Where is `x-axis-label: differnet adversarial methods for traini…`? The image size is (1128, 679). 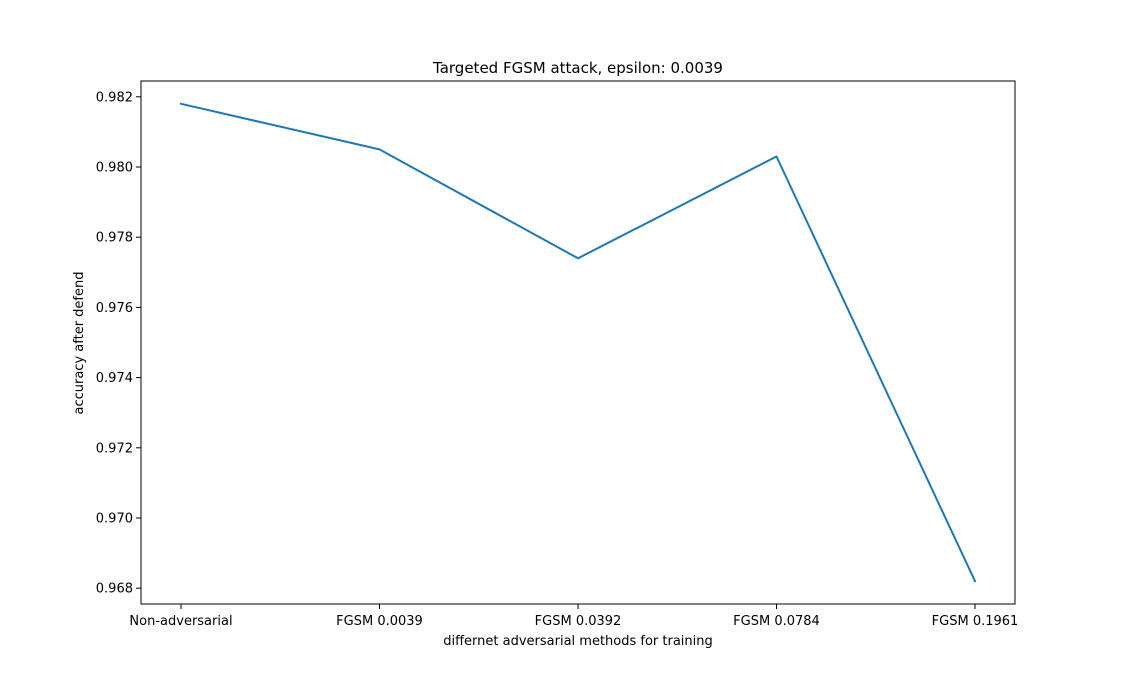
x-axis-label: differnet adversarial methods for traini… is located at coordinates (578, 641).